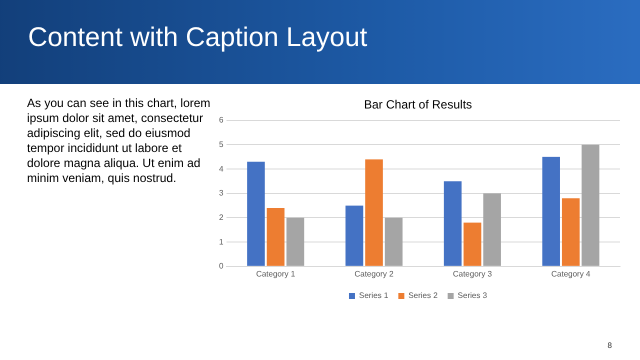  What do you see at coordinates (221, 144) in the screenshot?
I see `y-tick-label: 5` at bounding box center [221, 144].